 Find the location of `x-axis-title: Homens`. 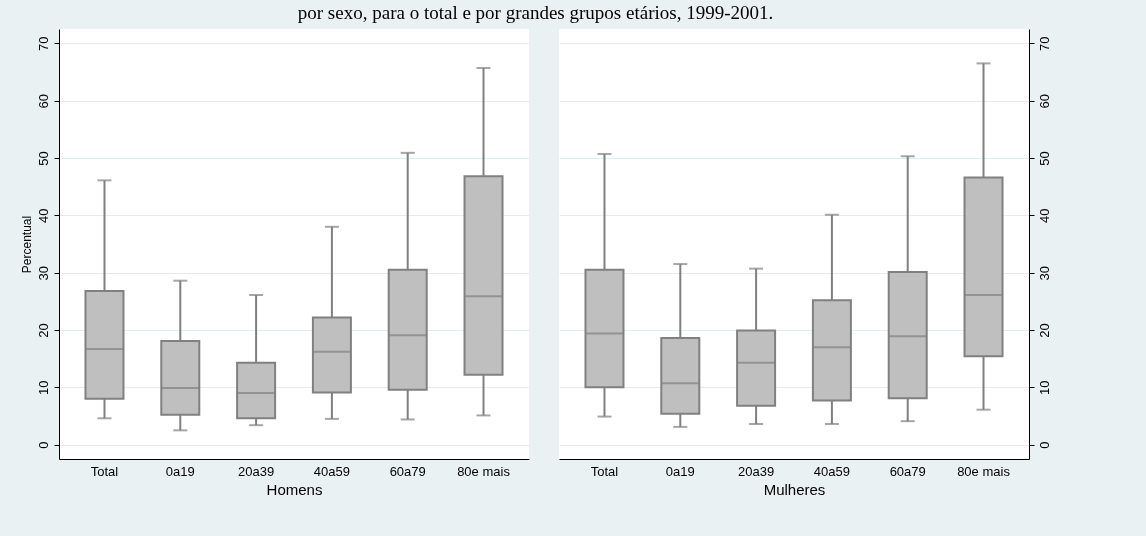

x-axis-title: Homens is located at coordinates (294, 489).